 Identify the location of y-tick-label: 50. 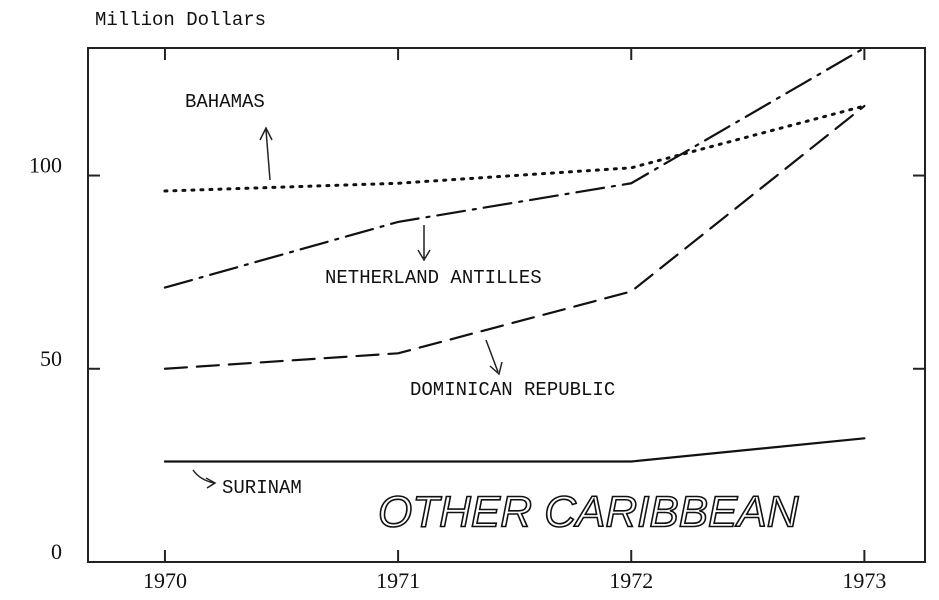
(51, 358).